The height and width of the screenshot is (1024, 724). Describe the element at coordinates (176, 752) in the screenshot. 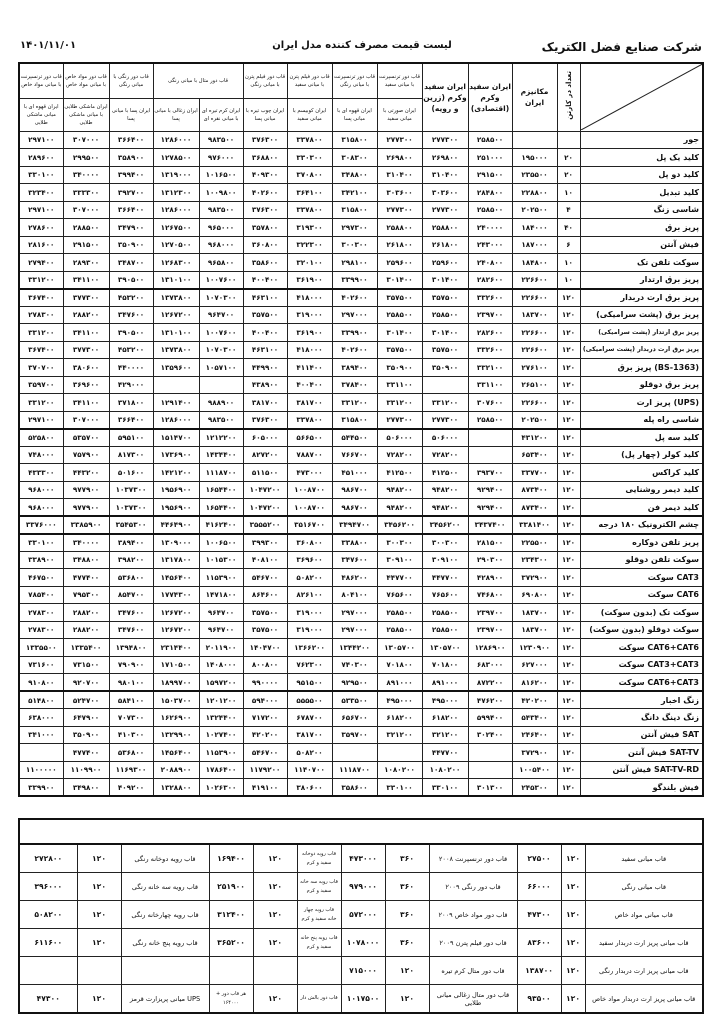

I see `price-cell: ۱۴۵۶۴۰۰` at that location.